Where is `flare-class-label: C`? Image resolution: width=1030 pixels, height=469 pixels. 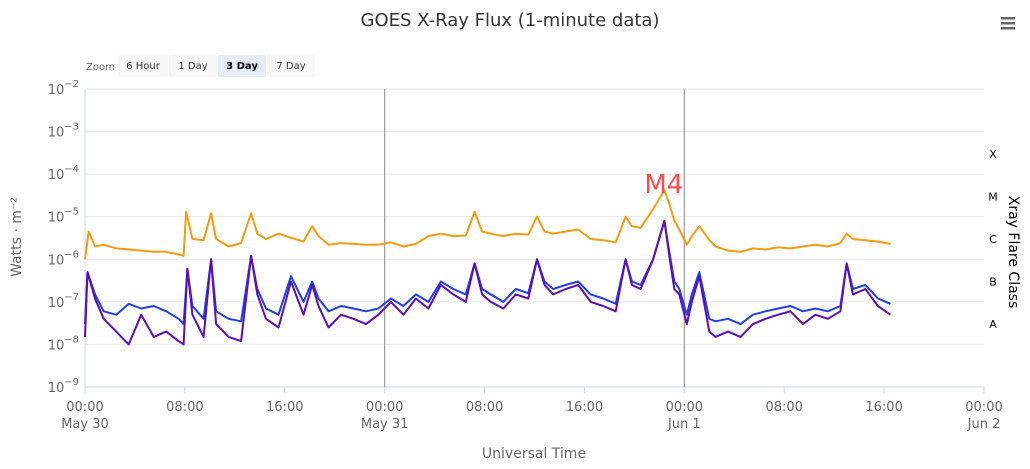
flare-class-label: C is located at coordinates (993, 239).